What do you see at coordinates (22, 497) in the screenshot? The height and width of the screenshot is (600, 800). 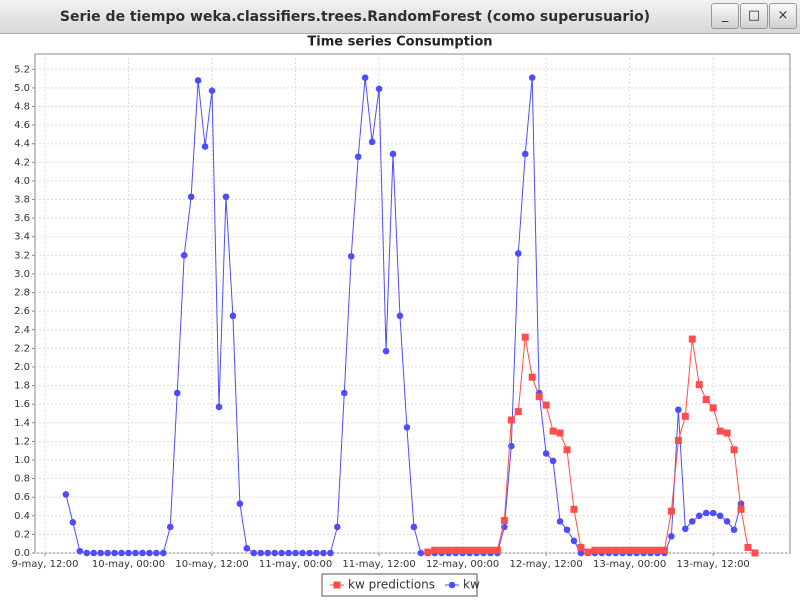 I see `y-tick-label: 0.6` at bounding box center [22, 497].